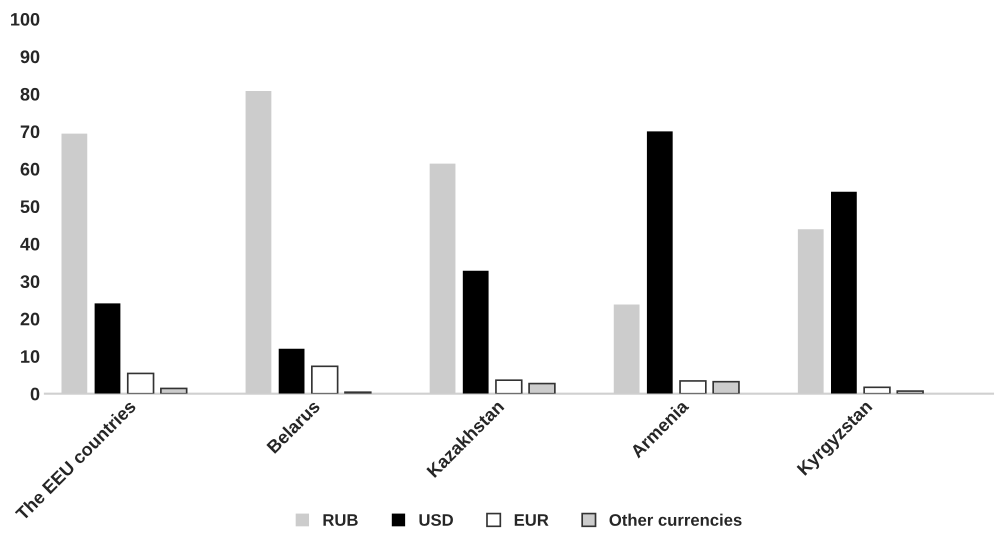 This screenshot has height=543, width=998. What do you see at coordinates (531, 520) in the screenshot?
I see `legend-label: EUR` at bounding box center [531, 520].